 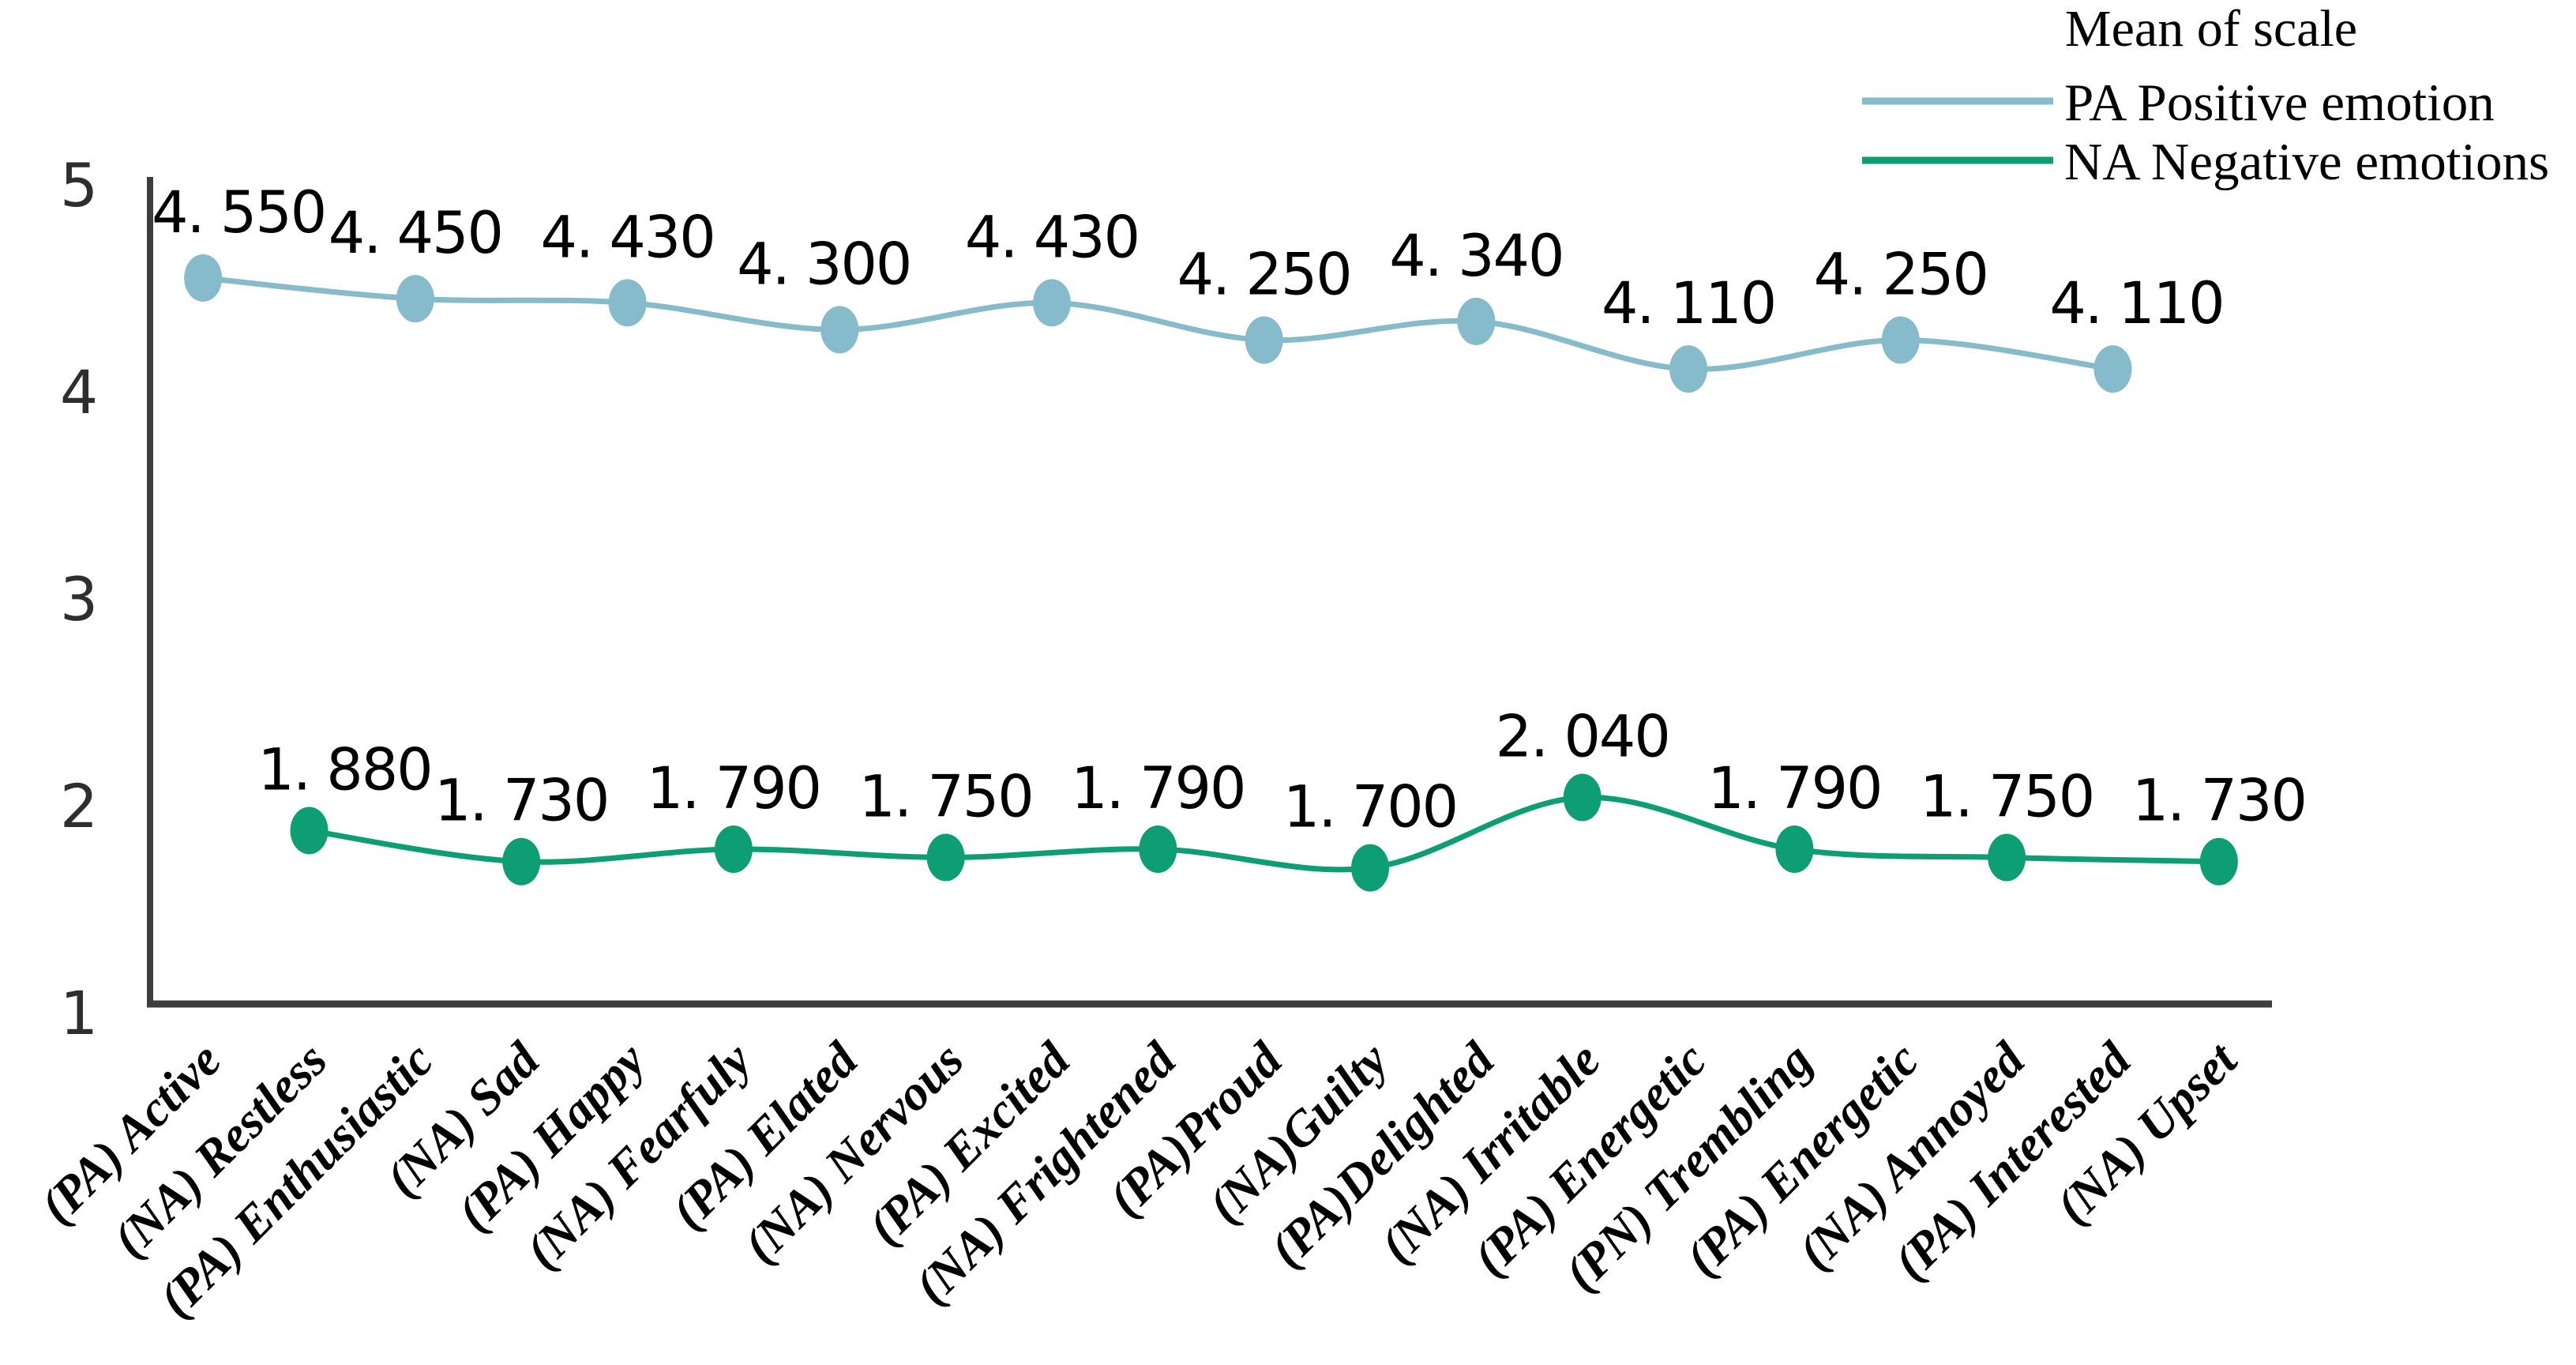 What do you see at coordinates (2279, 102) in the screenshot?
I see `legend-label-pa: PA Positive emotion` at bounding box center [2279, 102].